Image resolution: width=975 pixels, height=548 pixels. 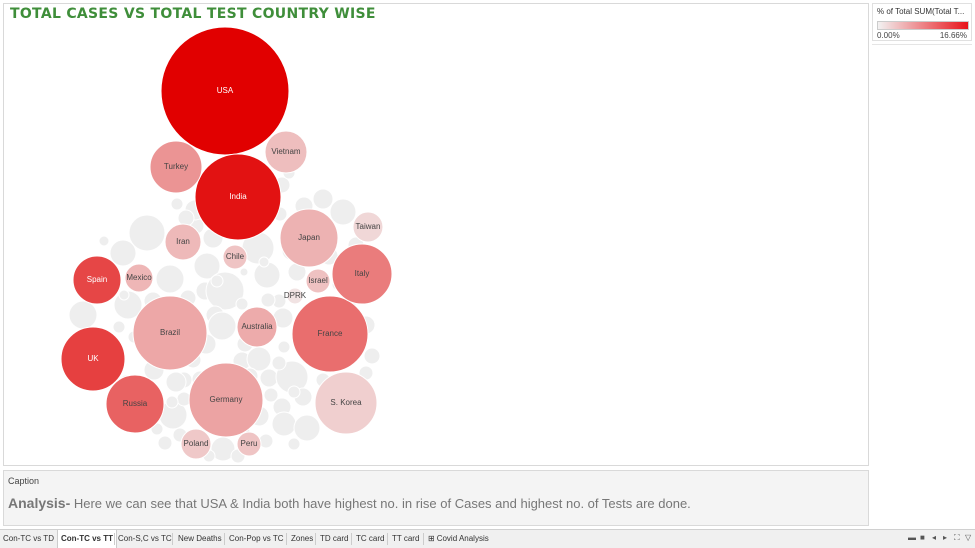 I want to click on bubble-label-peru: Peru, so click(x=249, y=443).